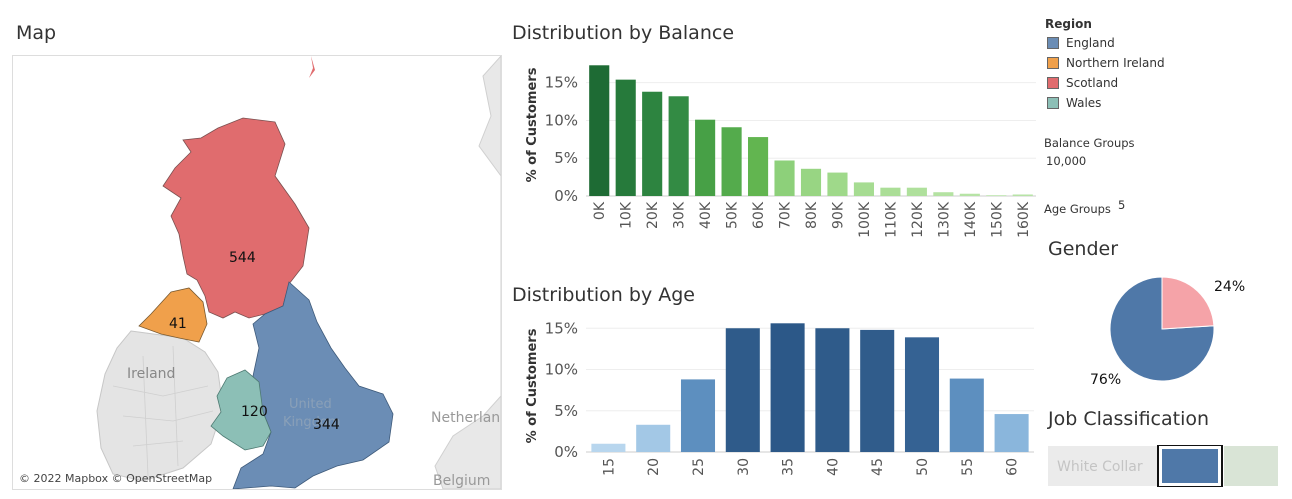  What do you see at coordinates (1024, 219) in the screenshot?
I see `balance-xtick: 160K` at bounding box center [1024, 219].